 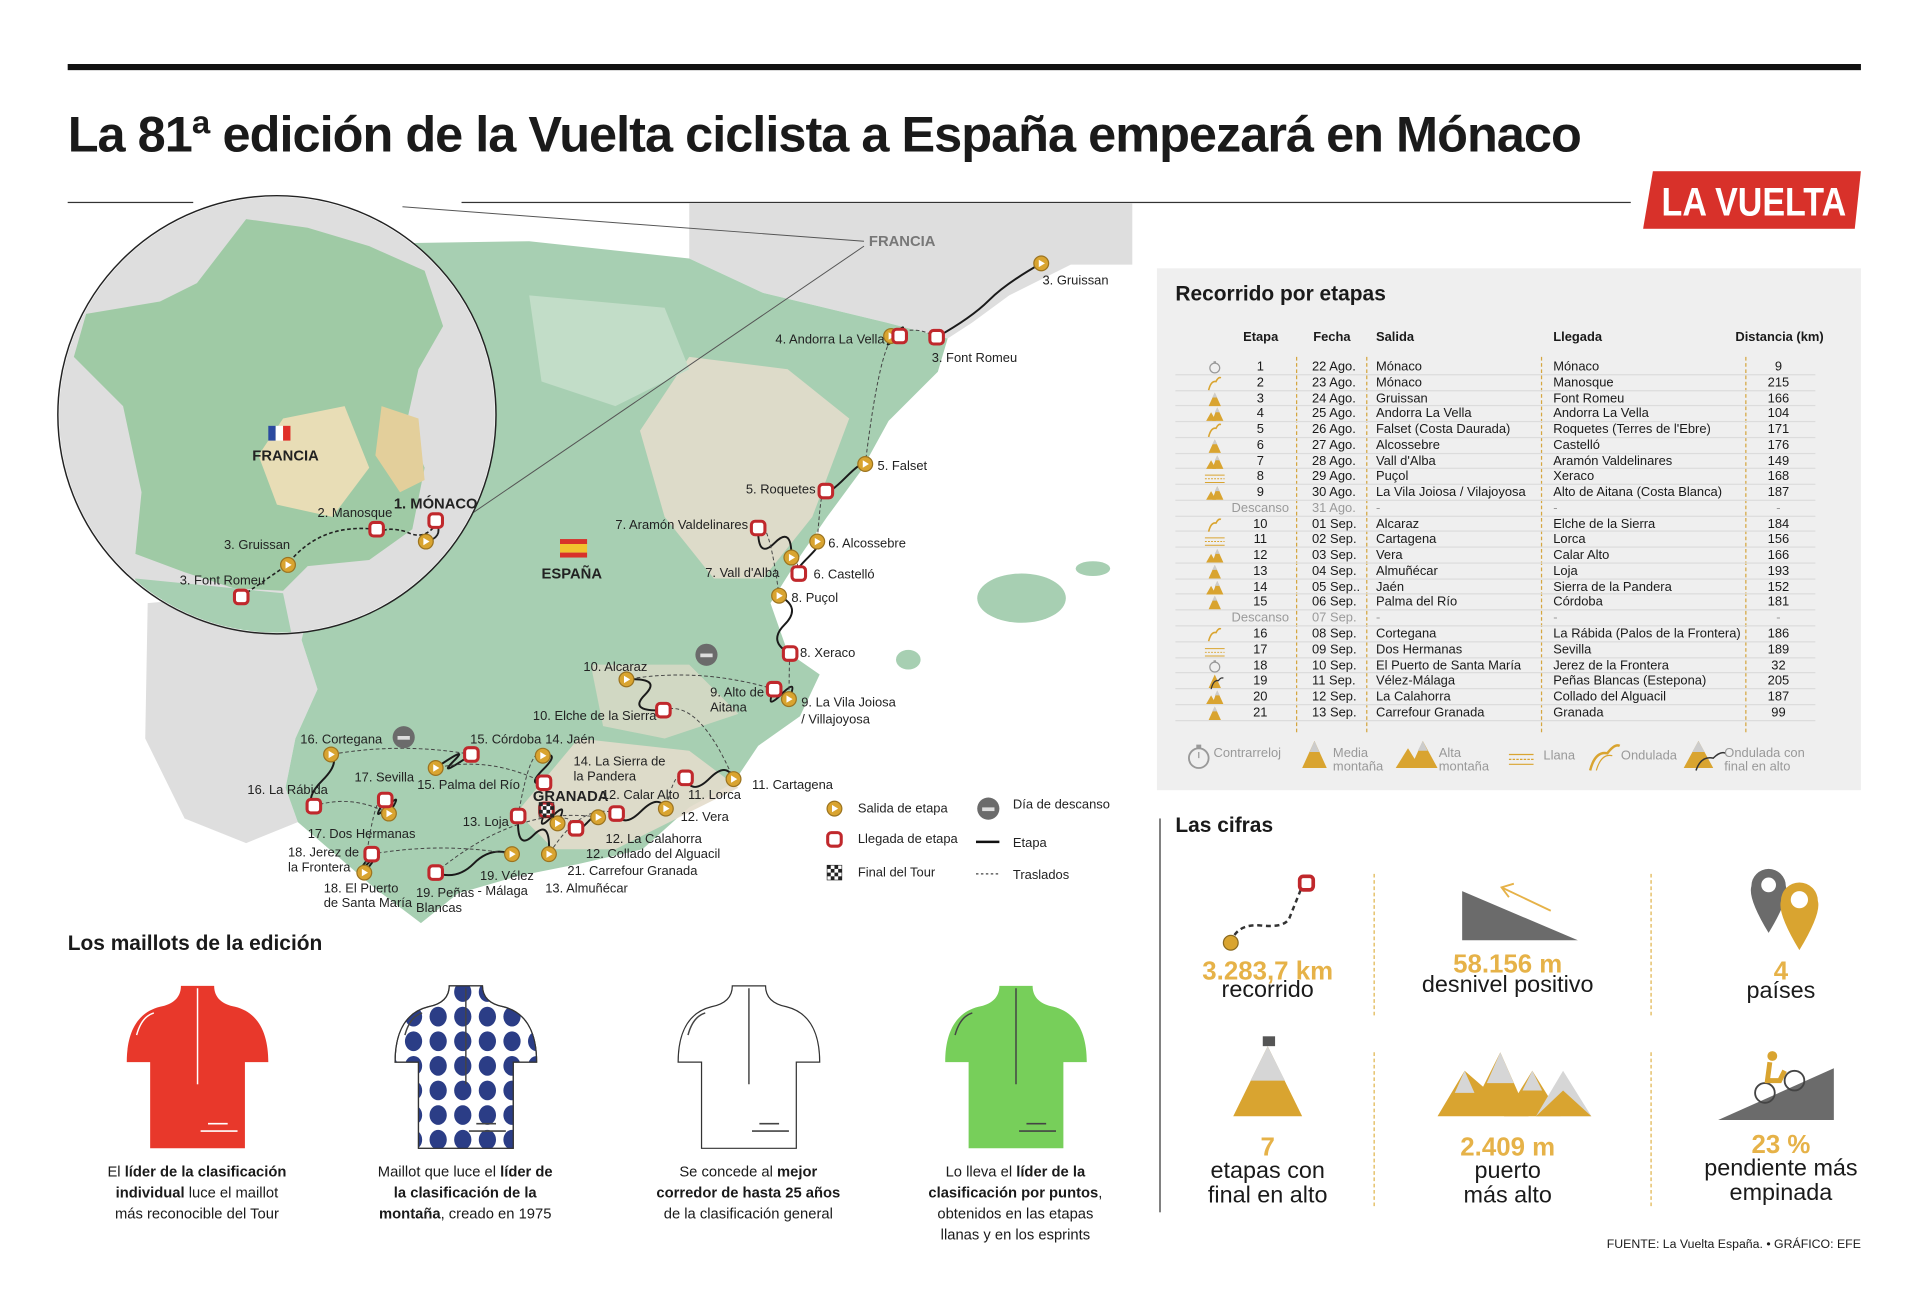 I want to click on stage-route-line, so click(x=645, y=695).